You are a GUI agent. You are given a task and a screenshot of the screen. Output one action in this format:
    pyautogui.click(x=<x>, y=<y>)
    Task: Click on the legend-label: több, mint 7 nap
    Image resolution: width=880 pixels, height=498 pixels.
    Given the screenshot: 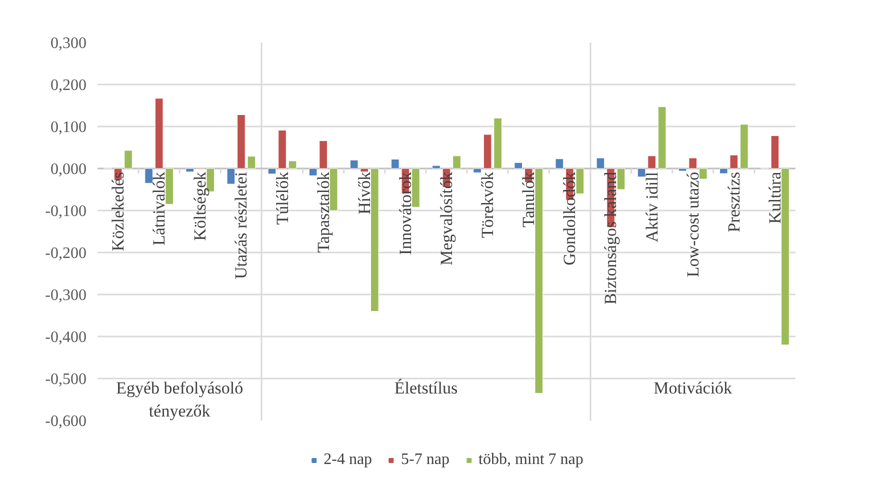 What is the action you would take?
    pyautogui.click(x=531, y=460)
    